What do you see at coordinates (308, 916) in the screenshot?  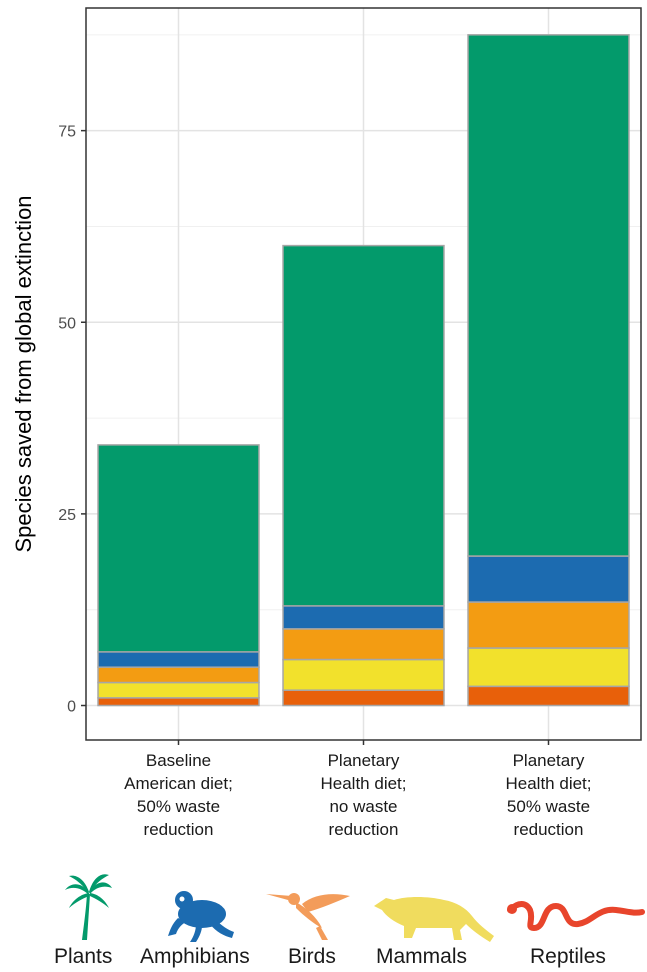 I see `hummingbird-icon` at bounding box center [308, 916].